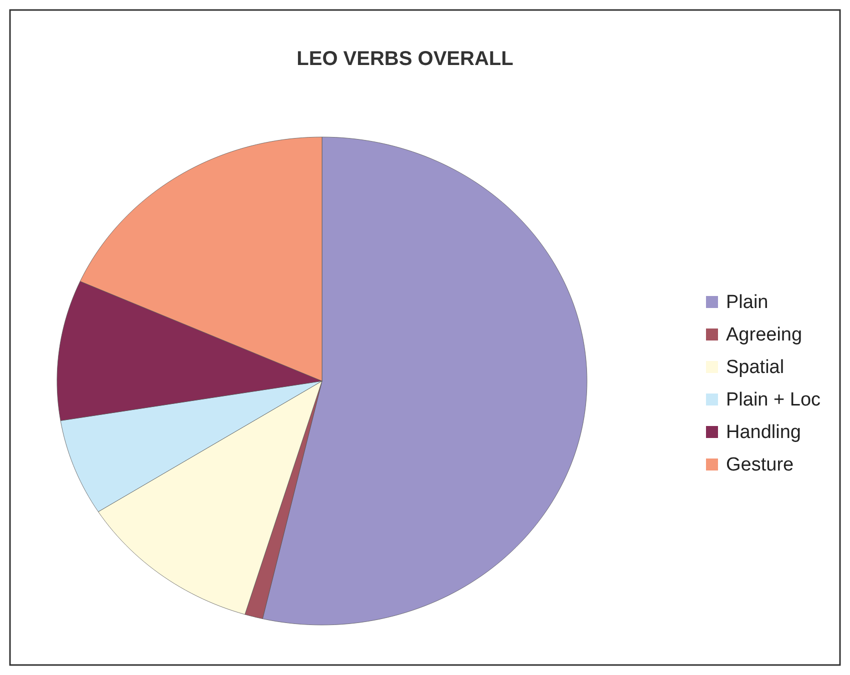 This screenshot has width=850, height=675. I want to click on chart-title: LEO VERBS OVERALL, so click(405, 59).